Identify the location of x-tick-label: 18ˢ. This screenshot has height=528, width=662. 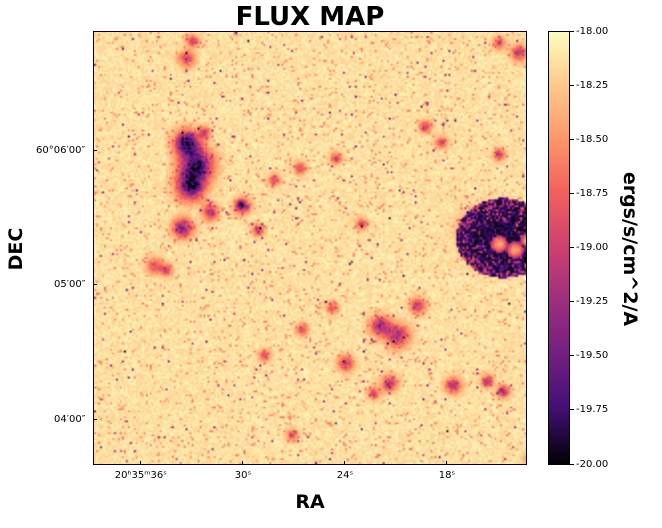
(447, 475).